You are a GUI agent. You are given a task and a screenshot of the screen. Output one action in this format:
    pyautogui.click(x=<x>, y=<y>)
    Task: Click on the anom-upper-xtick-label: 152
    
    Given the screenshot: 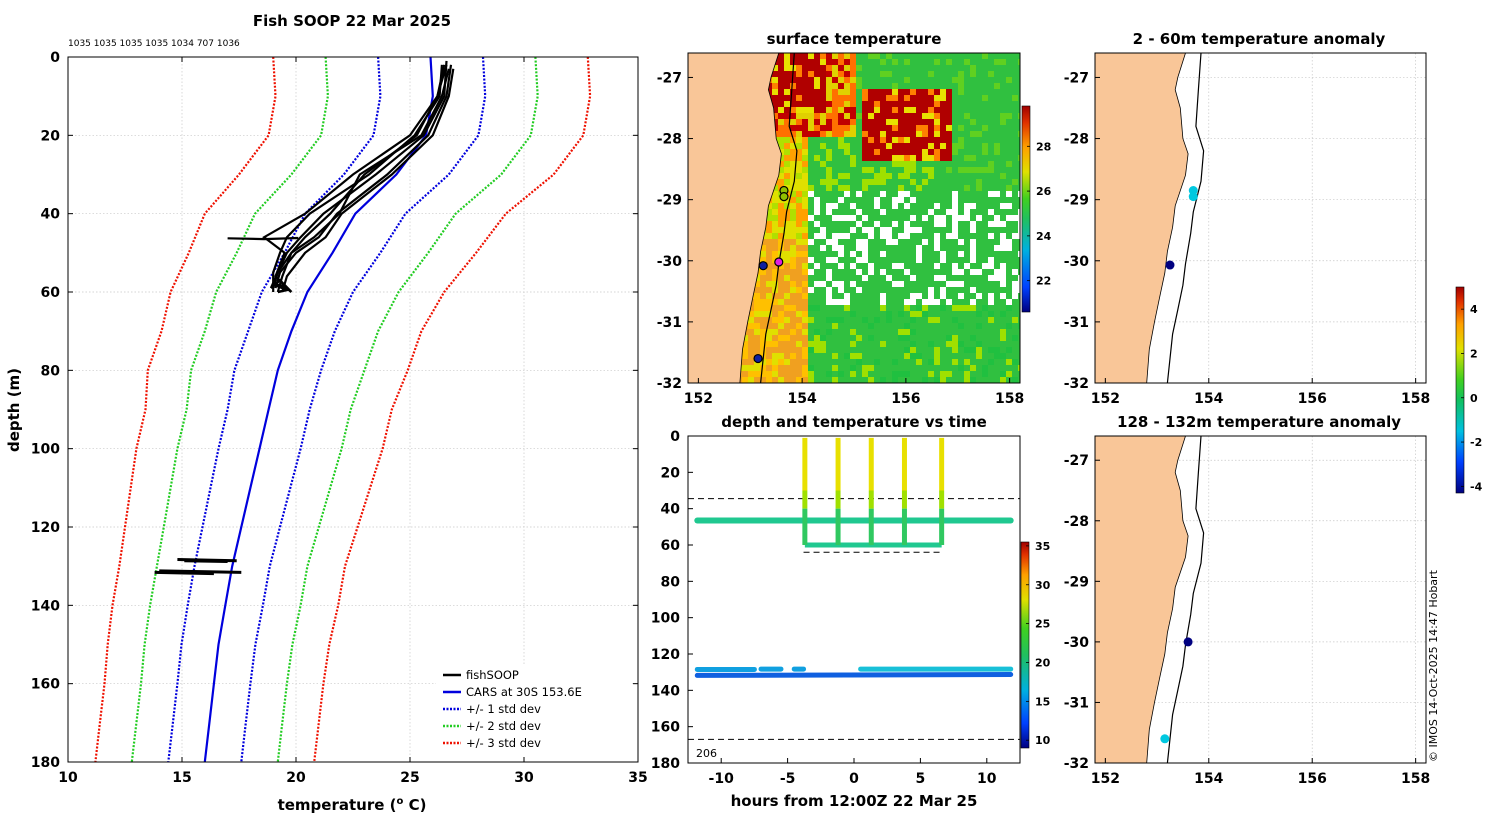 What is the action you would take?
    pyautogui.click(x=1105, y=399)
    